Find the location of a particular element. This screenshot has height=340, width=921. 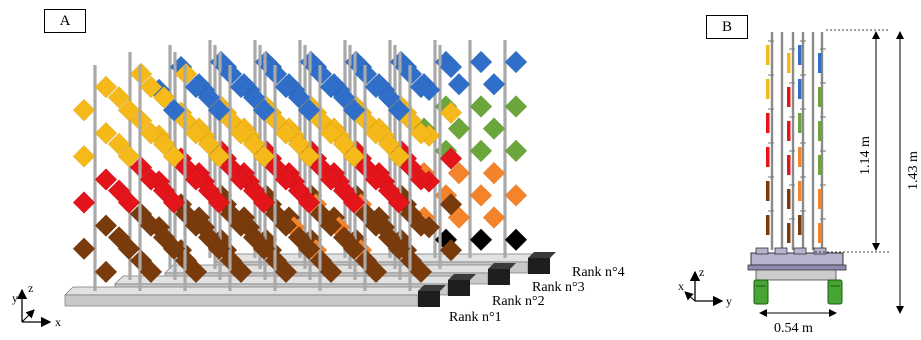

axis-b-y: y is located at coordinates (729, 301).